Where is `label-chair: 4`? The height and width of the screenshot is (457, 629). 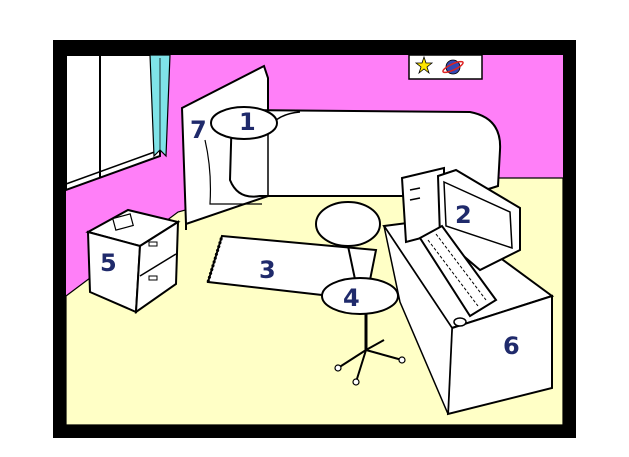
label-chair: 4 is located at coordinates (351, 298).